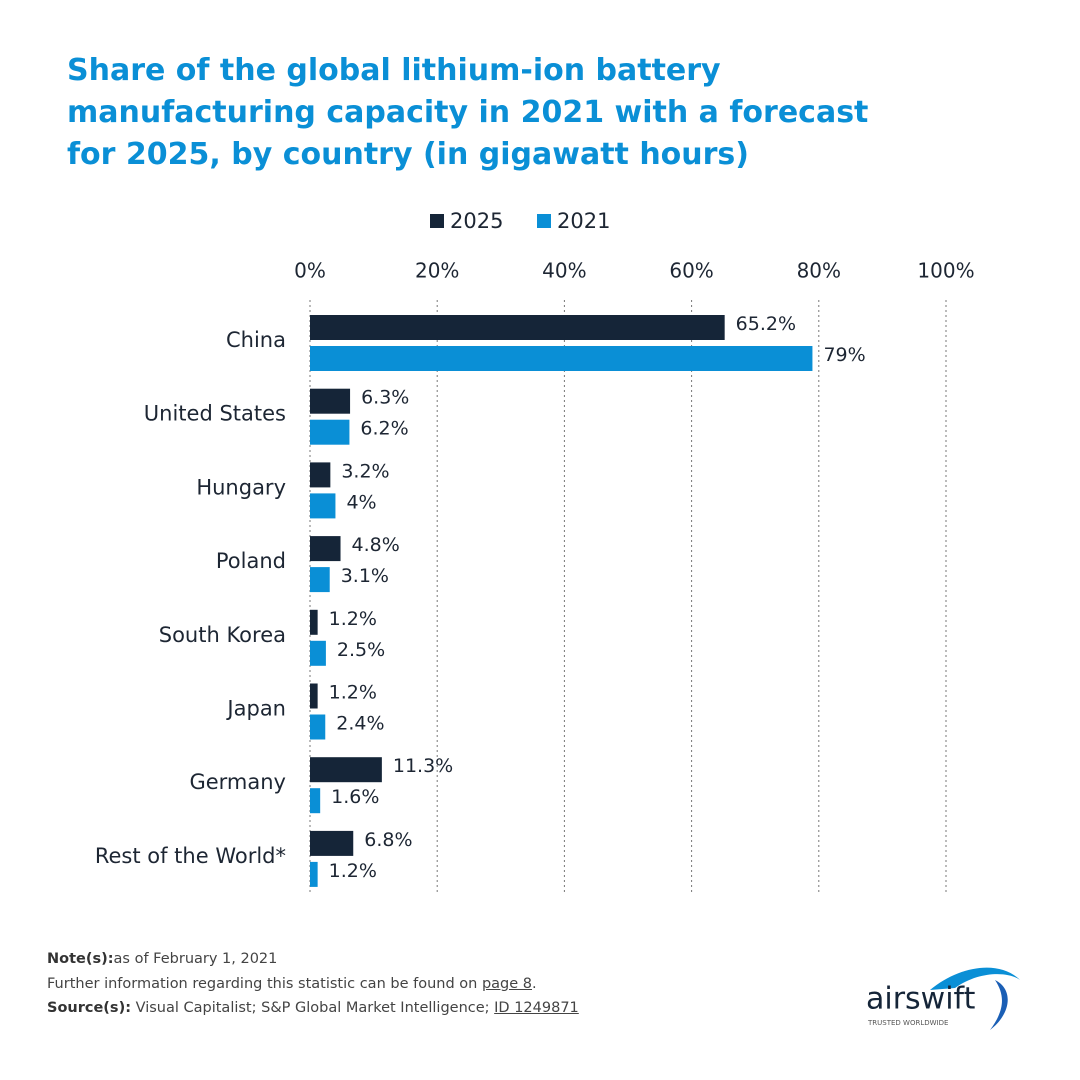  What do you see at coordinates (766, 324) in the screenshot?
I see `value-label: 65.2%` at bounding box center [766, 324].